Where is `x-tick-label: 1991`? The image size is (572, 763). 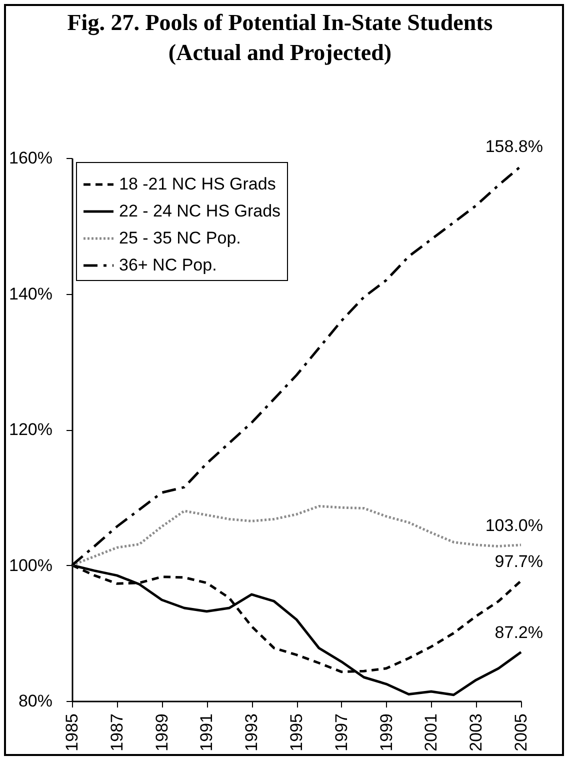
x-tick-label: 1991 is located at coordinates (206, 733).